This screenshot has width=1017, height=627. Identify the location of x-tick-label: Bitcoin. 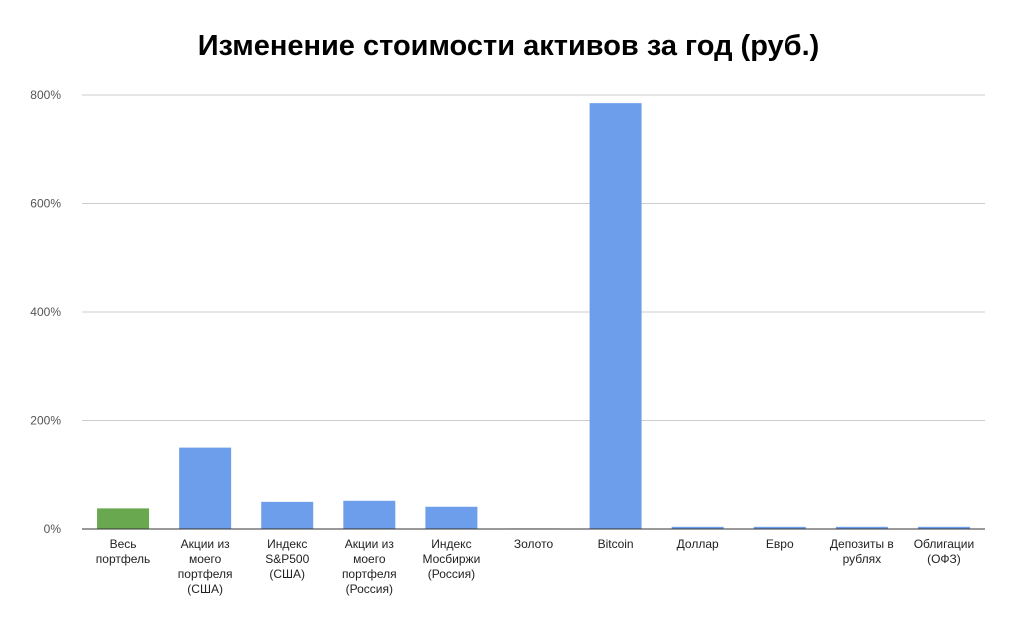
(616, 544).